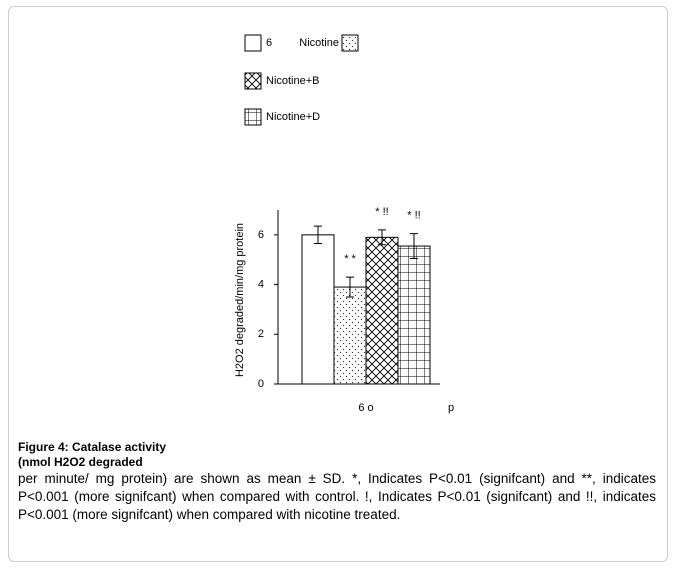 The width and height of the screenshot is (678, 570). I want to click on x-axis-label: p, so click(451, 408).